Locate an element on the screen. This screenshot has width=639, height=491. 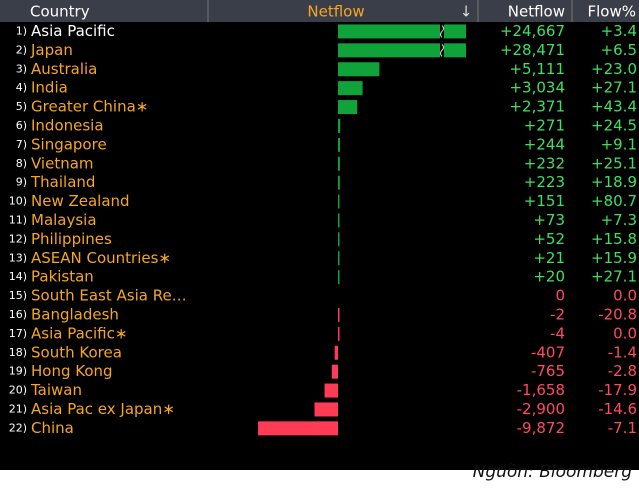
netflow-value: +21 is located at coordinates (549, 258).